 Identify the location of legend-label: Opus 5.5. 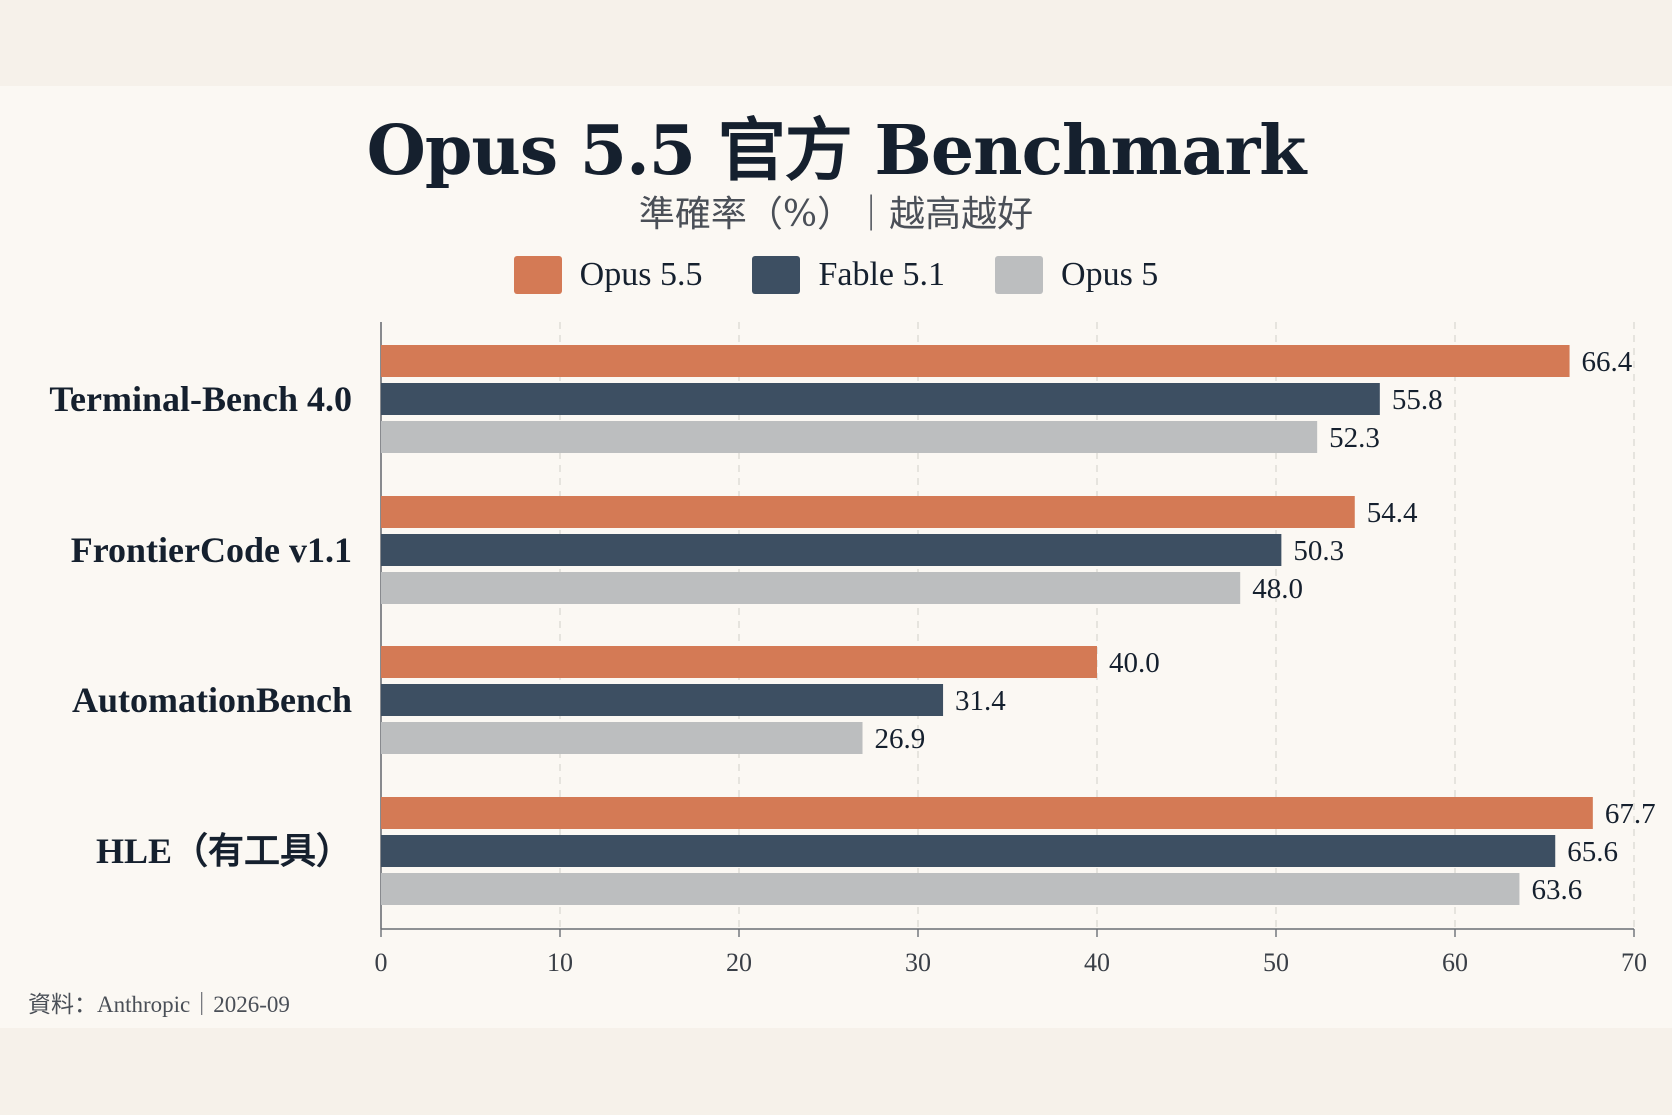
(641, 274).